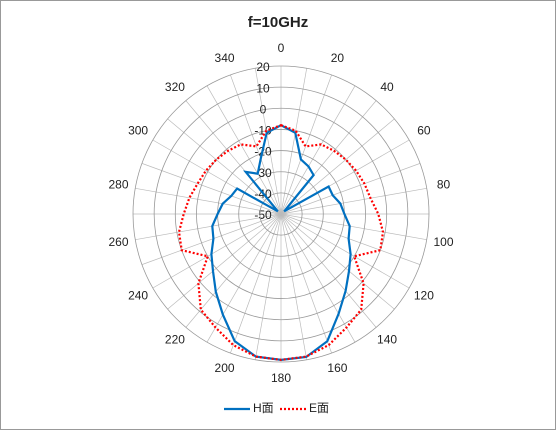  What do you see at coordinates (263, 67) in the screenshot?
I see `r-tick-label: 20` at bounding box center [263, 67].